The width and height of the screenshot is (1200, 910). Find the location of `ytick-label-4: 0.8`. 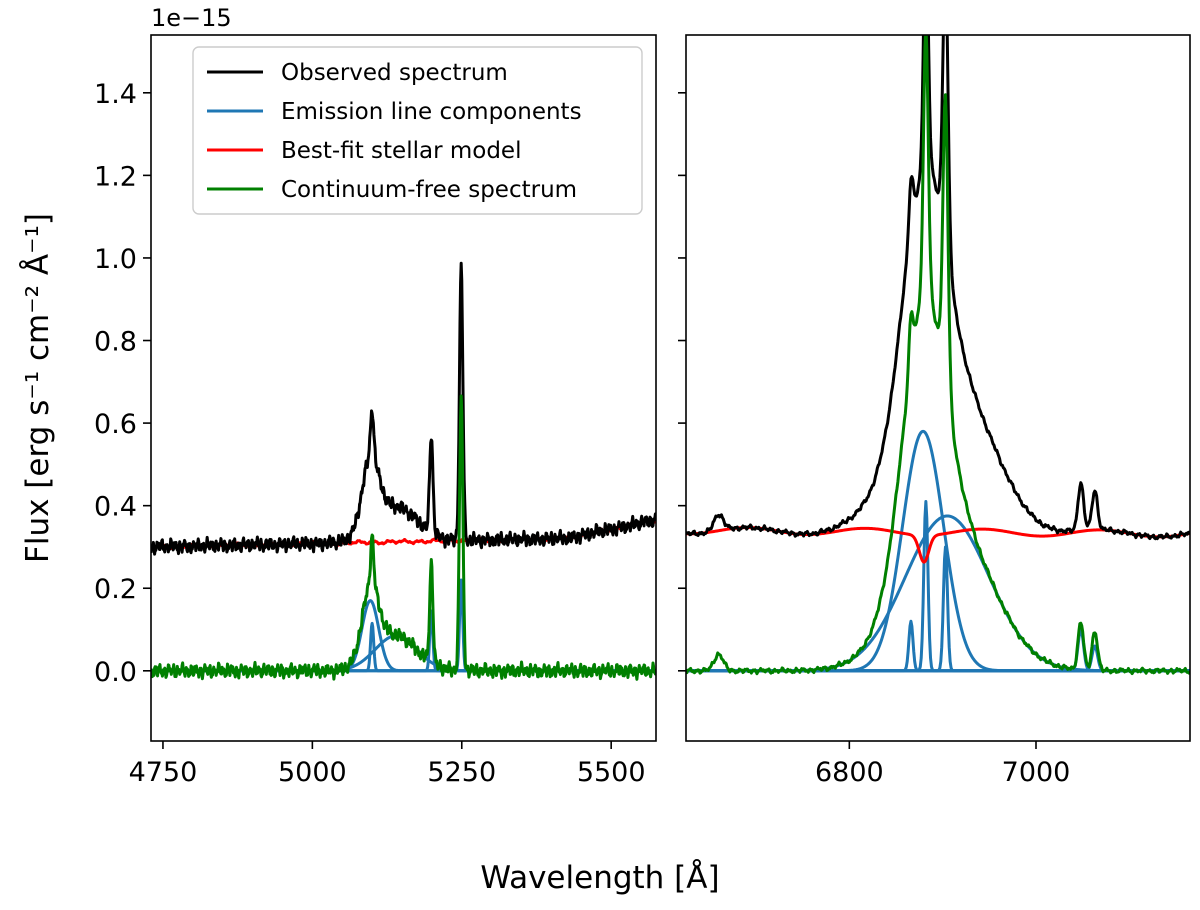

ytick-label-4: 0.8 is located at coordinates (115, 342).